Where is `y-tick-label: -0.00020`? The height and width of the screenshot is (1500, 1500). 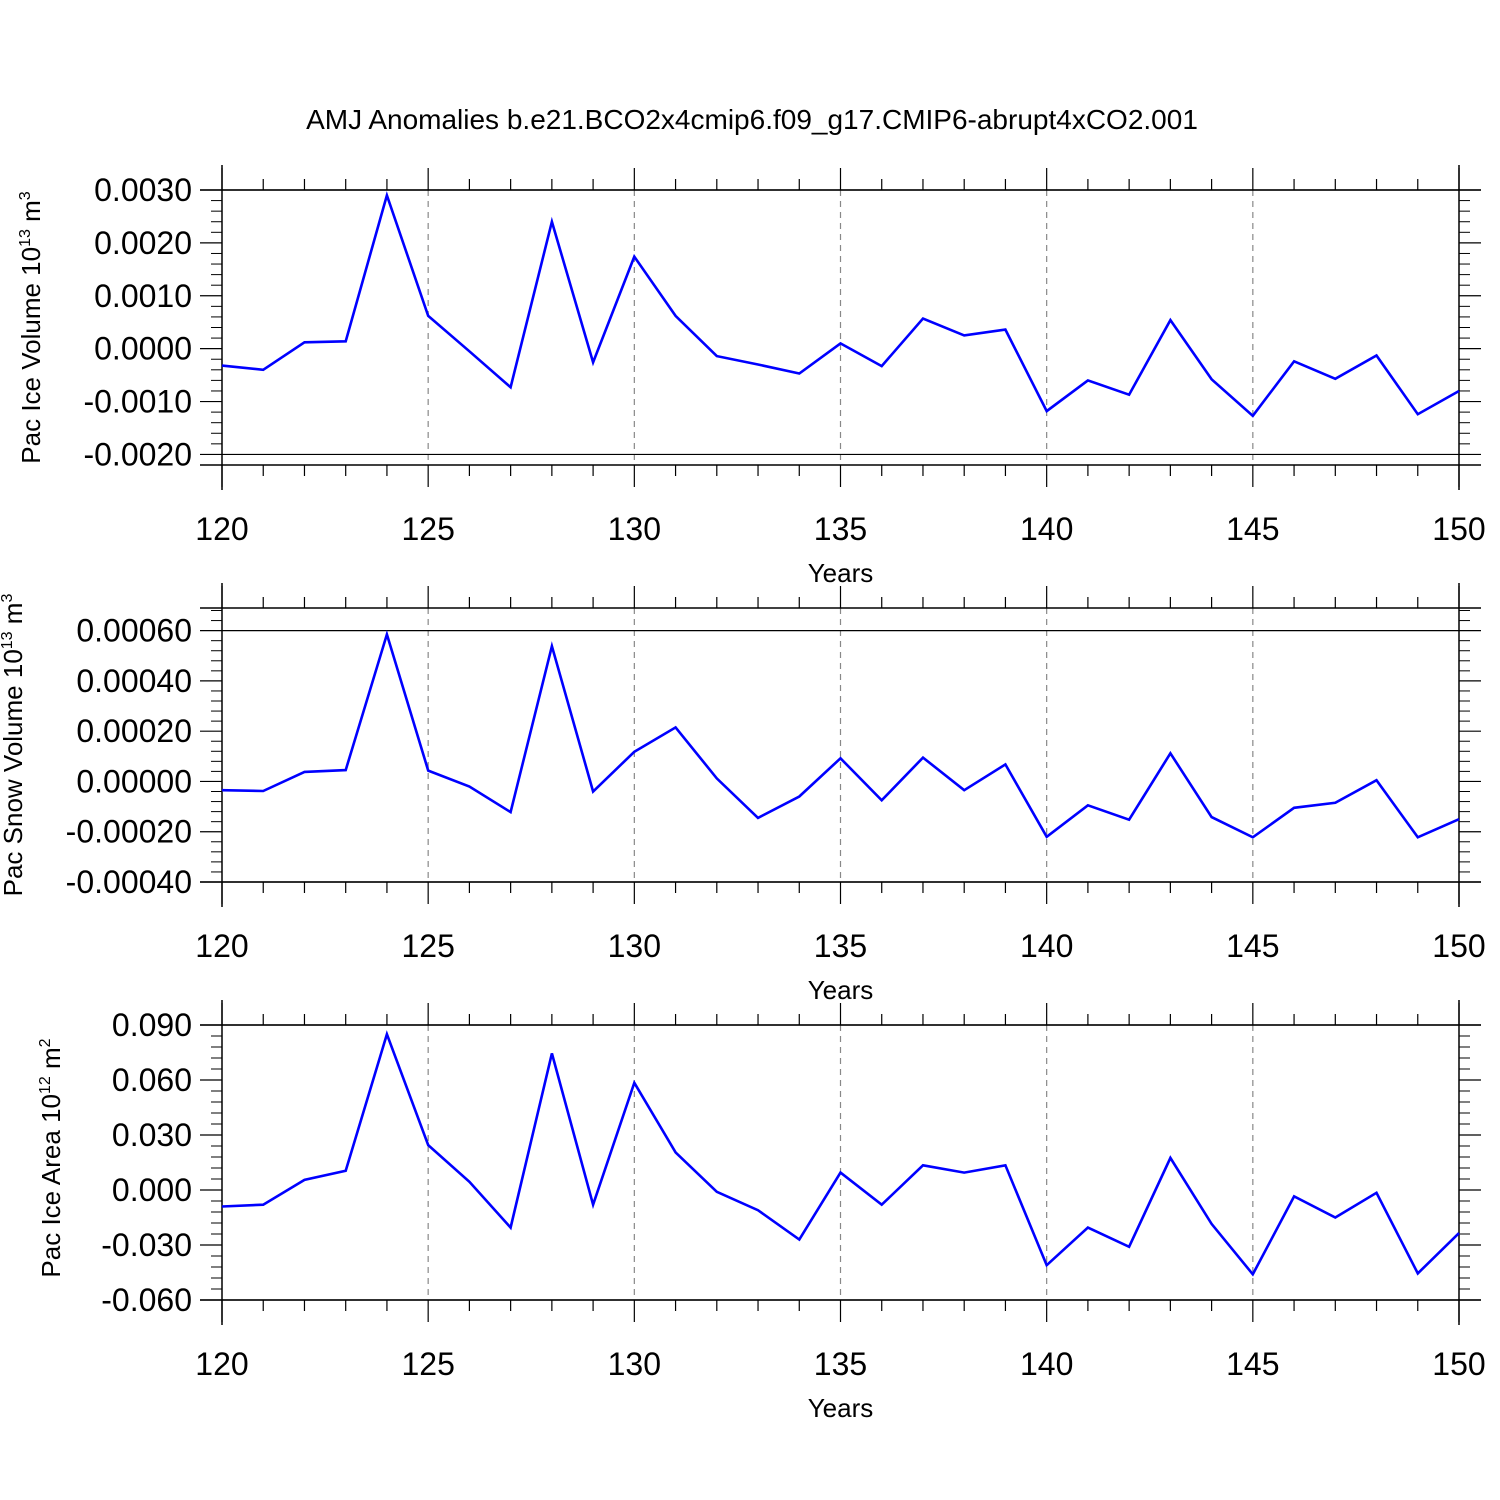 y-tick-label: -0.00020 is located at coordinates (129, 832).